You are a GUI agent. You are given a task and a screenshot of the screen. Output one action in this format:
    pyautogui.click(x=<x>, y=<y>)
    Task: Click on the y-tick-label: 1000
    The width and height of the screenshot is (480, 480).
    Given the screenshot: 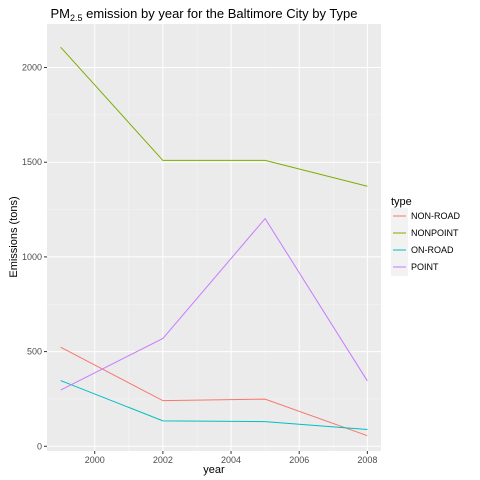 What is the action you would take?
    pyautogui.click(x=32, y=257)
    